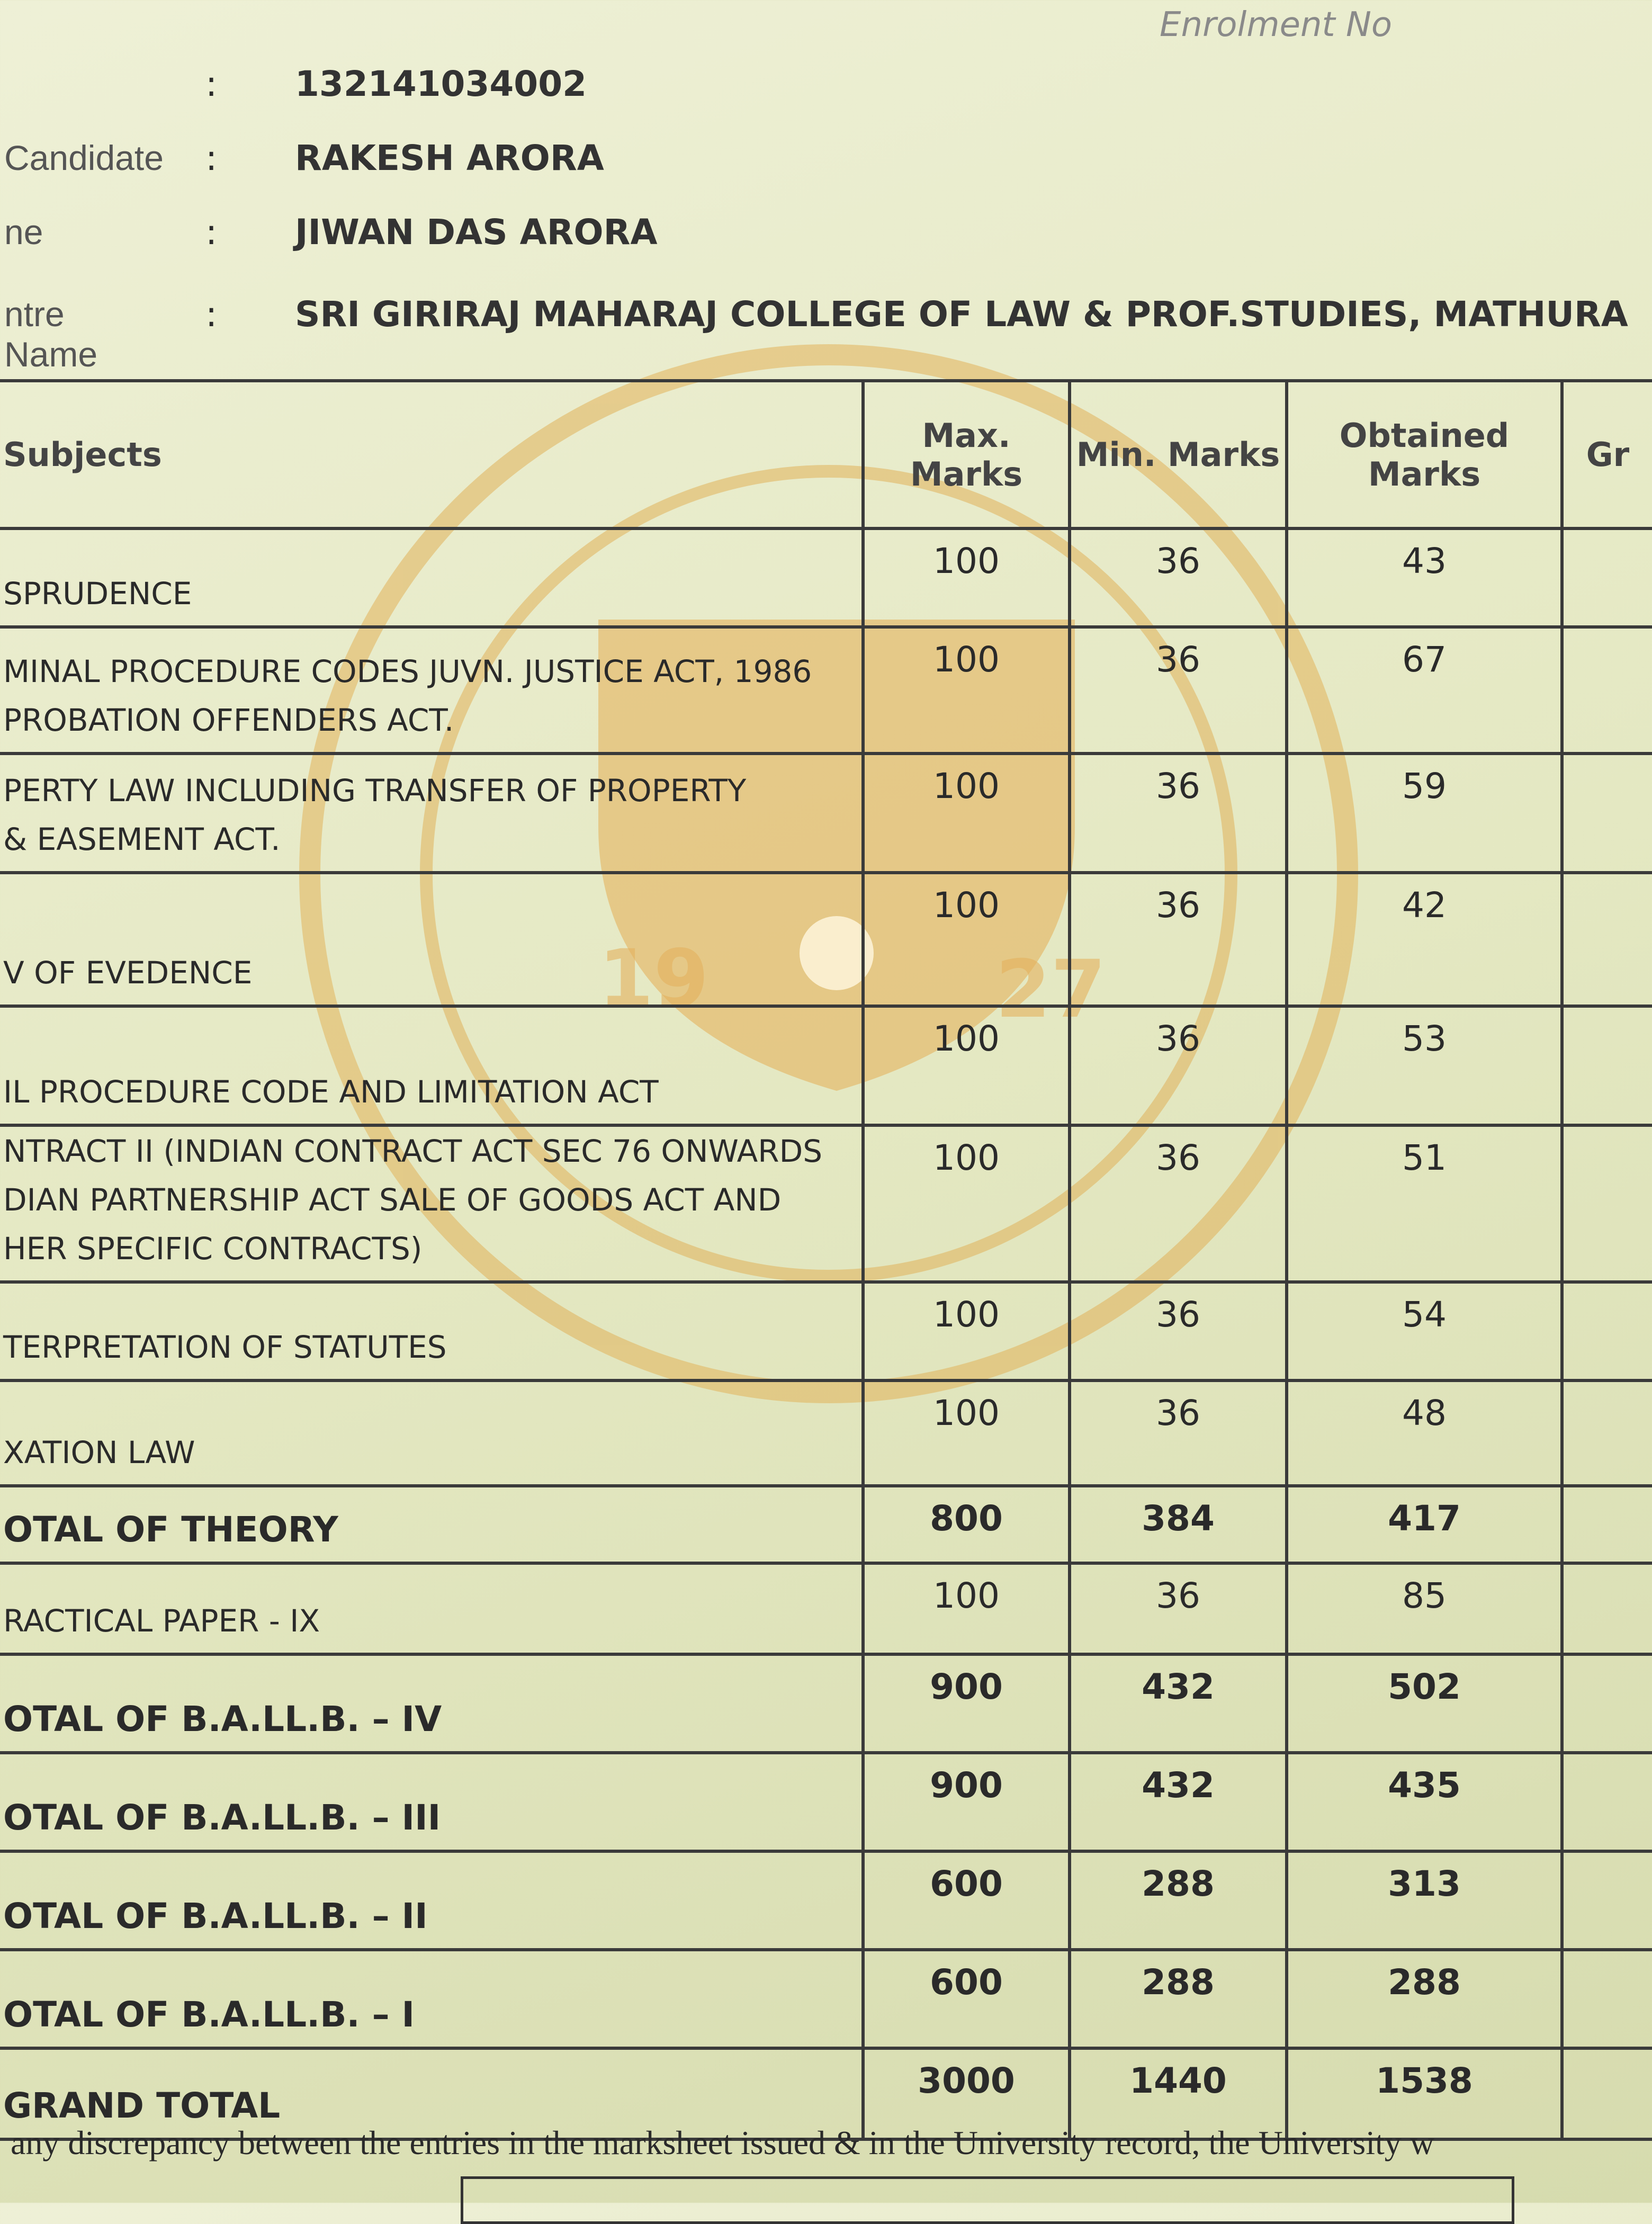 This screenshot has width=1652, height=2224. What do you see at coordinates (222, 1719) in the screenshot?
I see `subject-line: OTAL OF B.A.LL.B. – IV` at bounding box center [222, 1719].